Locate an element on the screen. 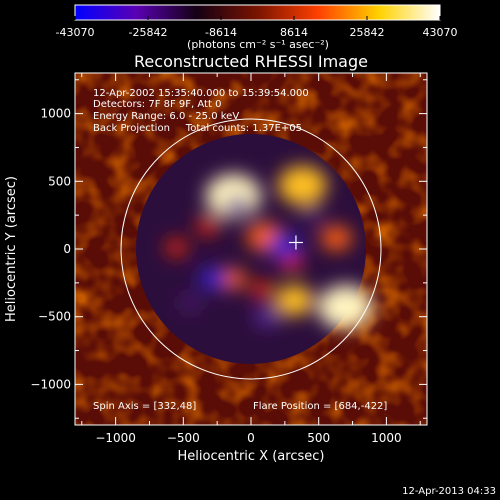 The height and width of the screenshot is (500, 500). x-tick-label: 0 is located at coordinates (251, 438).